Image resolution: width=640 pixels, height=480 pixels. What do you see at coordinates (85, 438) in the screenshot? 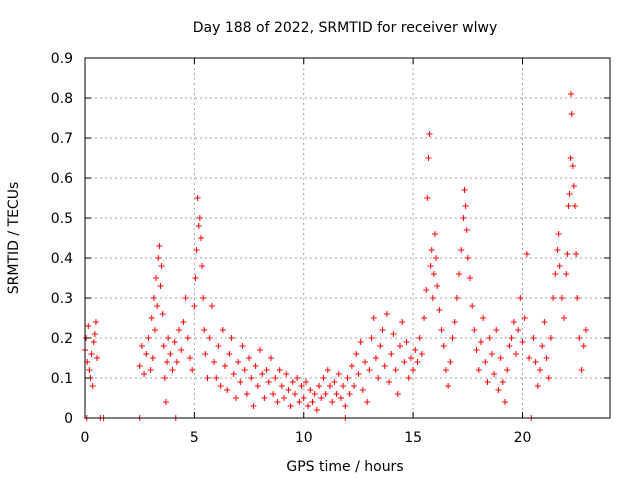
I see `x-tick-label: 0` at bounding box center [85, 438].